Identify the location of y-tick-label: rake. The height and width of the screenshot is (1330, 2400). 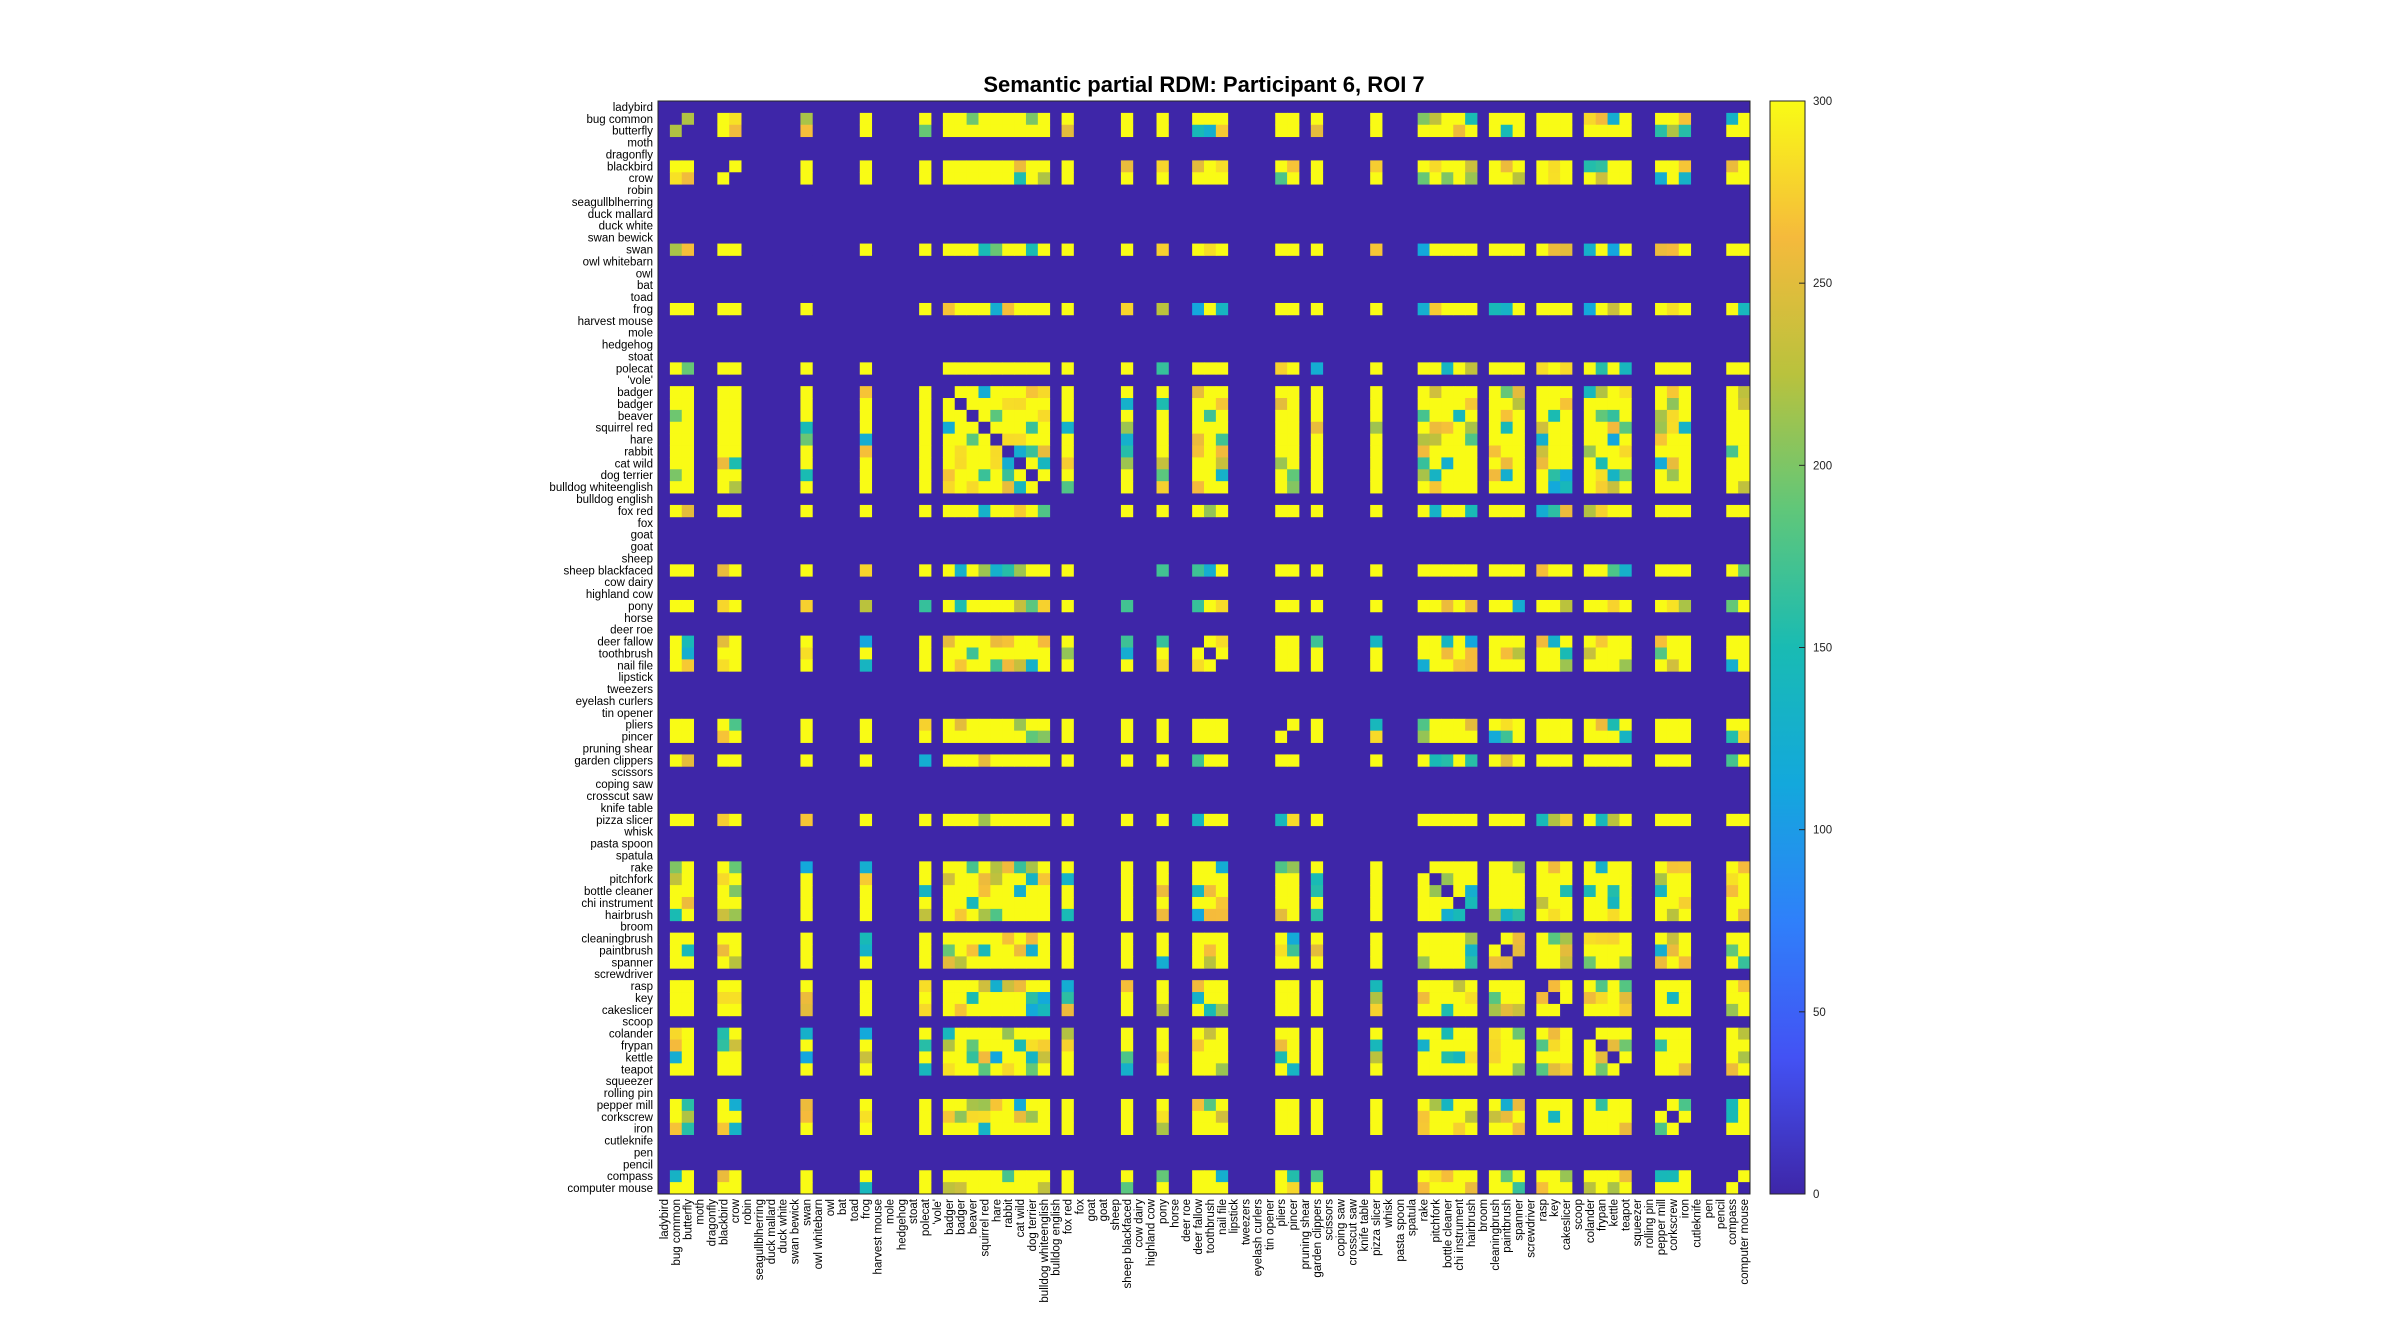
(642, 868).